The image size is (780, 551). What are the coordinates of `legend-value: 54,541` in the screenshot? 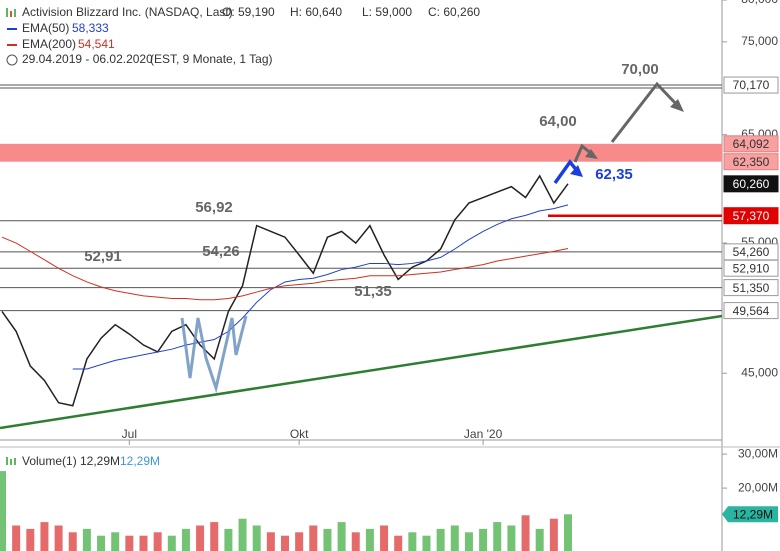 It's located at (96, 44).